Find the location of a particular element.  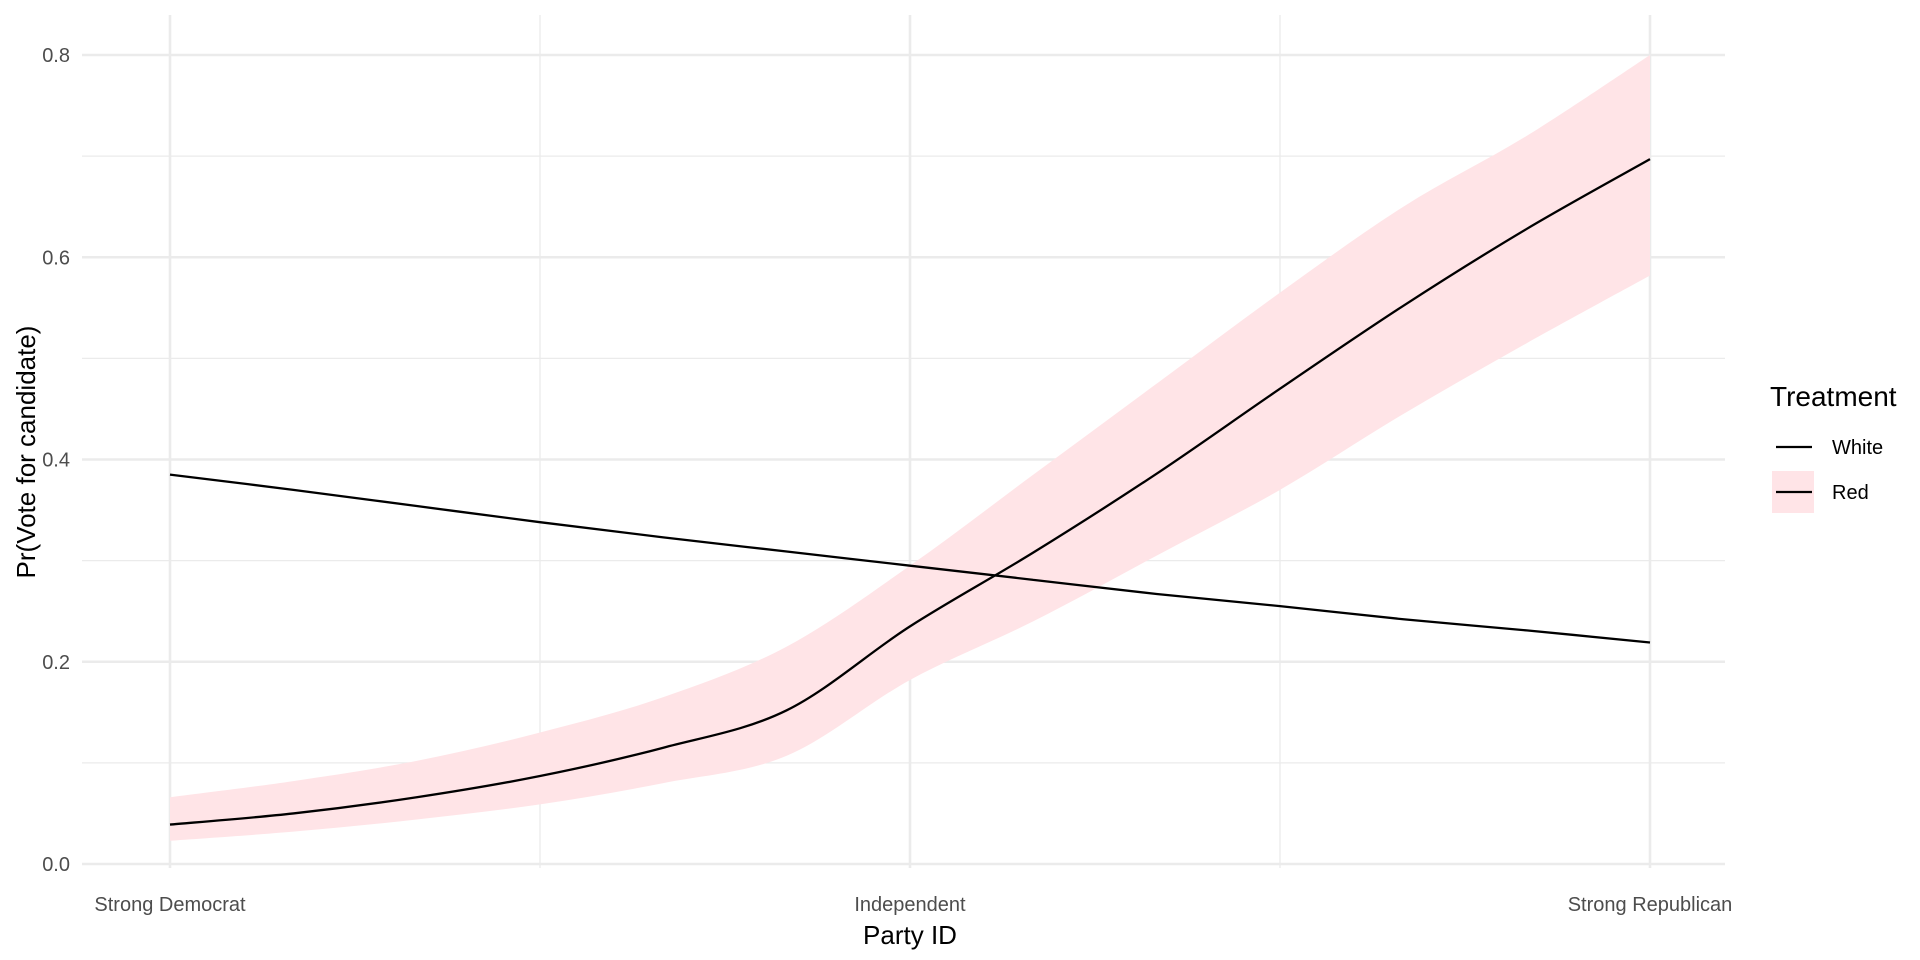

x-axis-title: Party ID is located at coordinates (910, 935).